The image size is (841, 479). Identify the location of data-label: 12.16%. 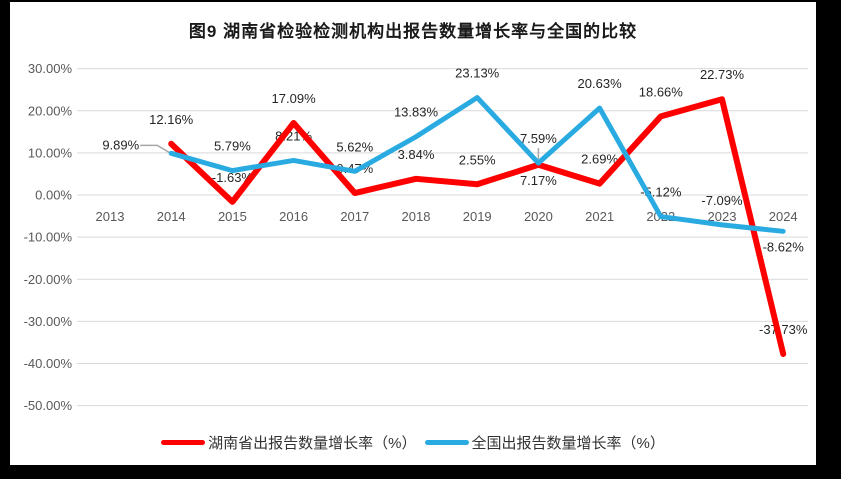
(171, 119).